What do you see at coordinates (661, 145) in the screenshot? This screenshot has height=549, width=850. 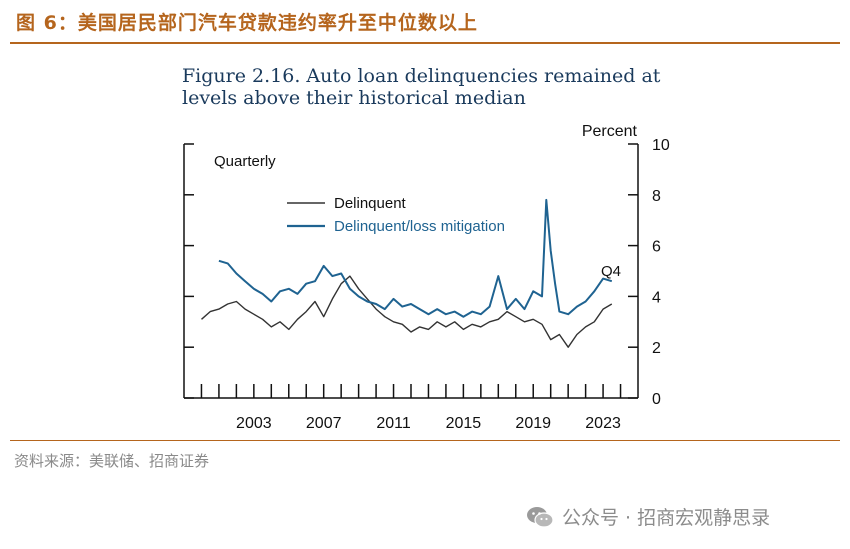 I see `y-tick-label: 10` at bounding box center [661, 145].